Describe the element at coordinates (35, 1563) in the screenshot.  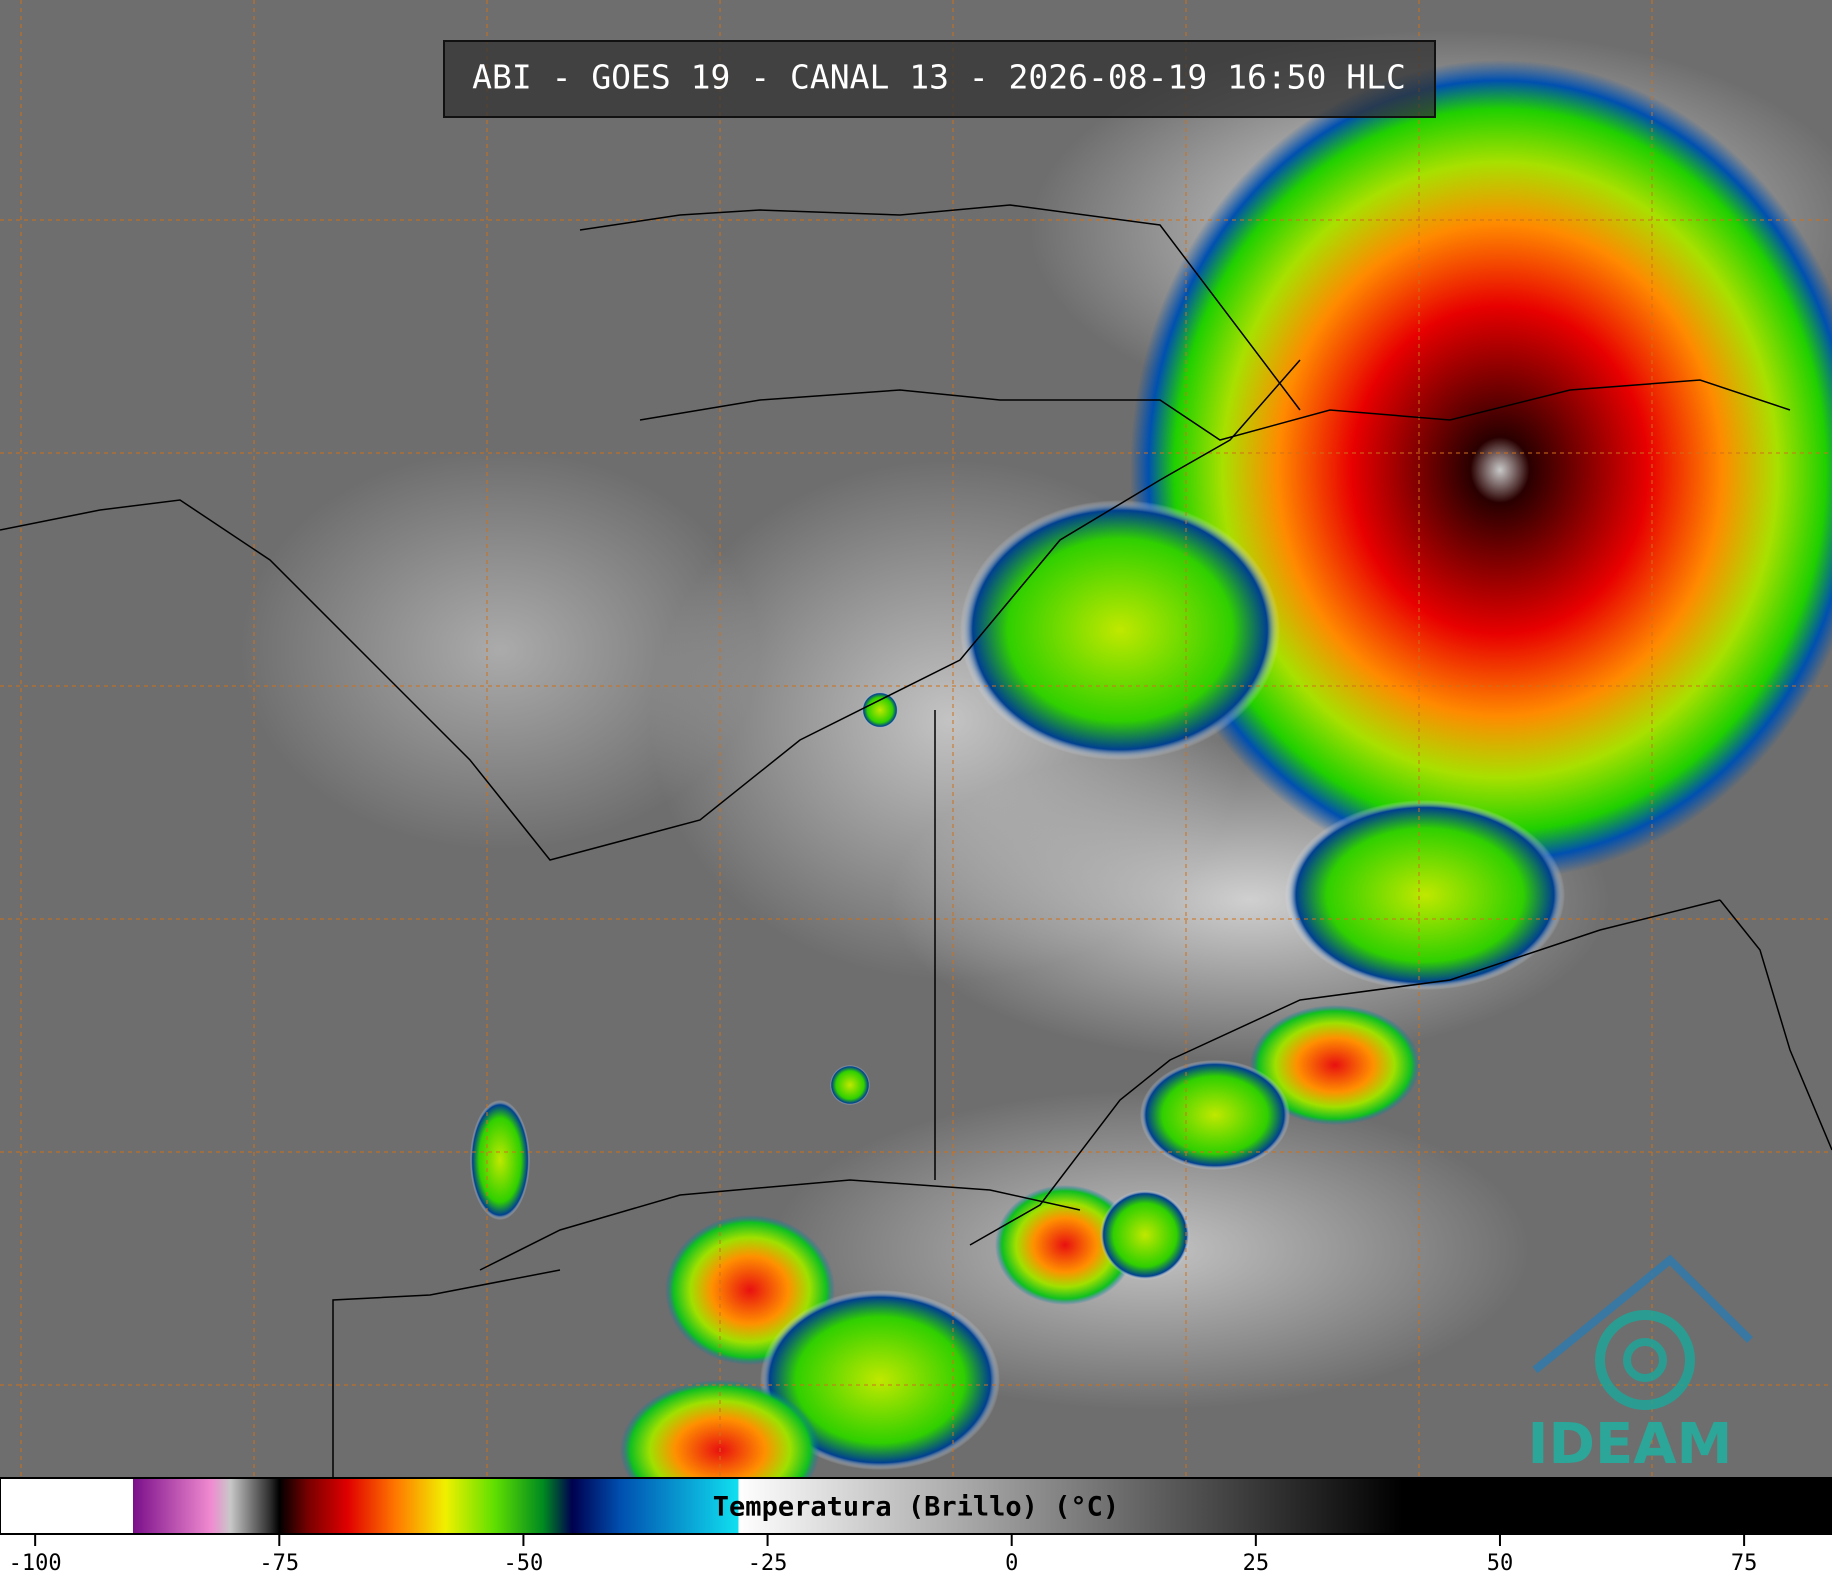
I see `tick-label: -100` at that location.